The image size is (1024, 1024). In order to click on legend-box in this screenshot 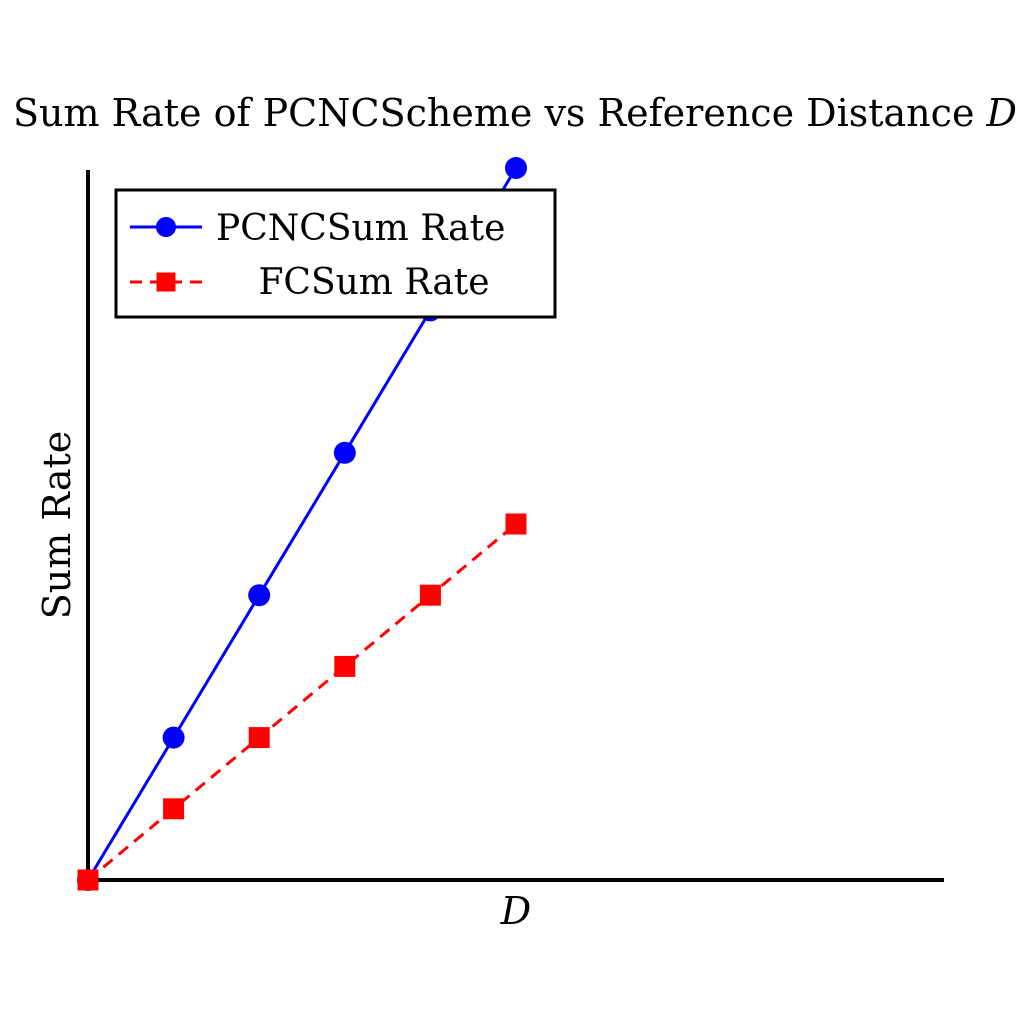, I will do `click(335, 253)`.